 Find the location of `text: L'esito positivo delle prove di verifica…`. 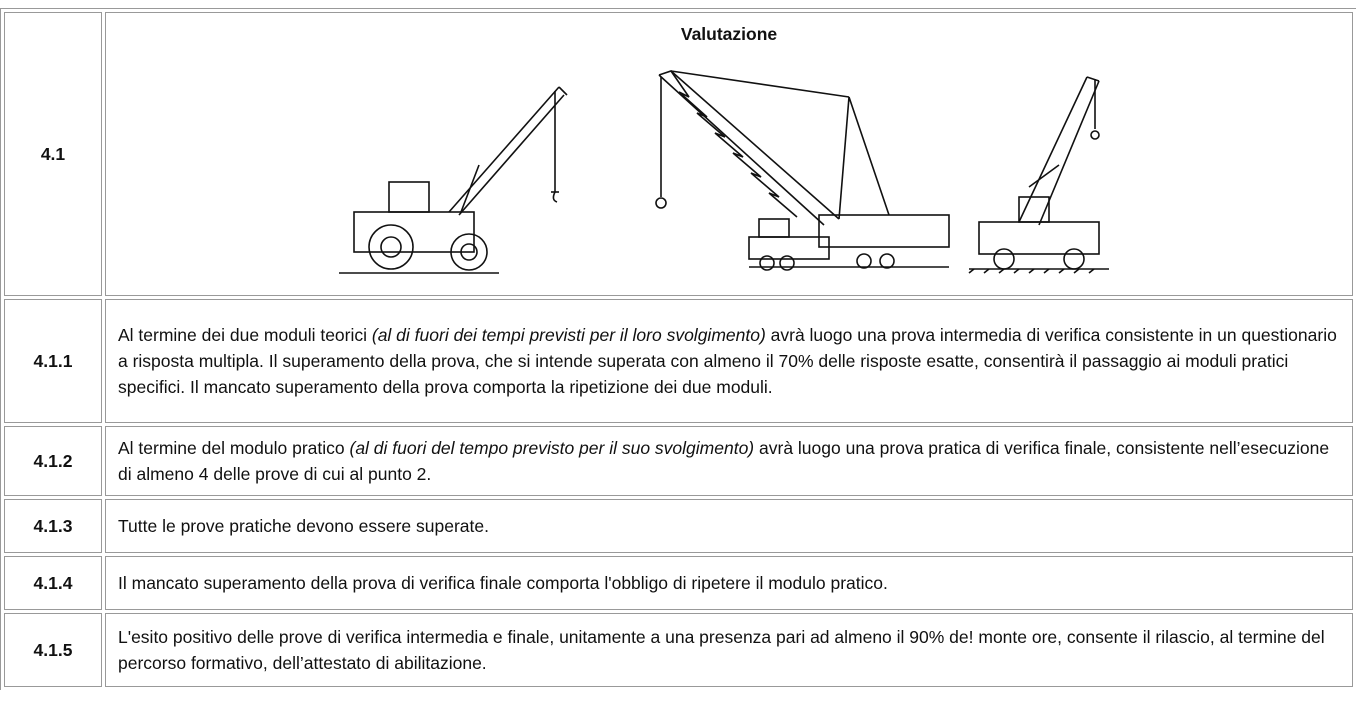

text: L'esito positivo delle prove di verifica… is located at coordinates (721, 649).